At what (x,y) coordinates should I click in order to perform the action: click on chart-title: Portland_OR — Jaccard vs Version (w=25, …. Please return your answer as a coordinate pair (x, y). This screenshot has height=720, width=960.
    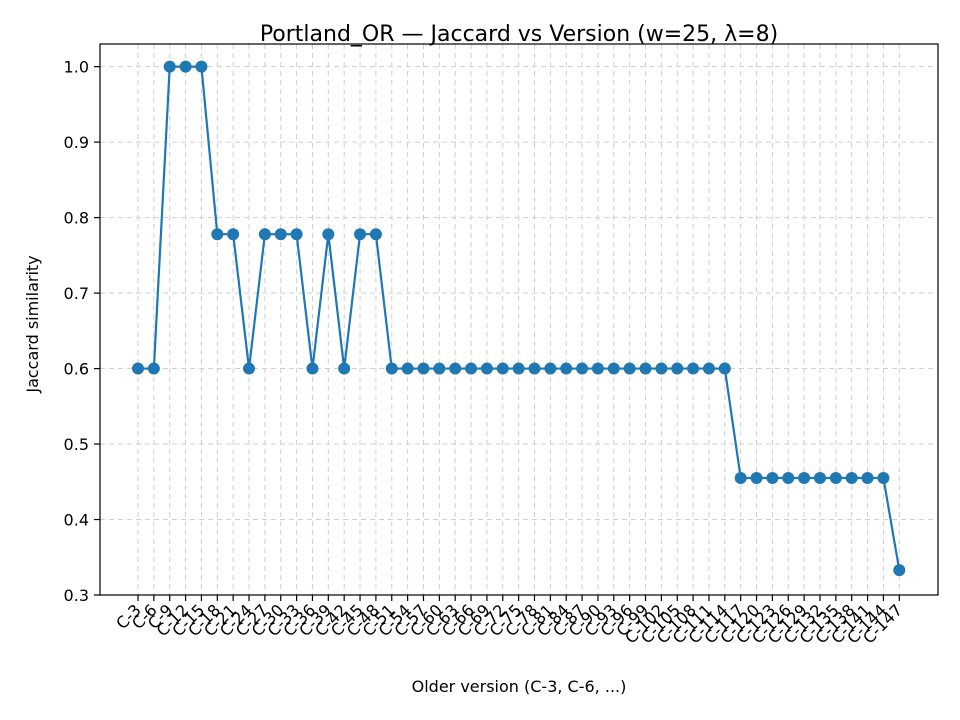
    Looking at the image, I should click on (519, 34).